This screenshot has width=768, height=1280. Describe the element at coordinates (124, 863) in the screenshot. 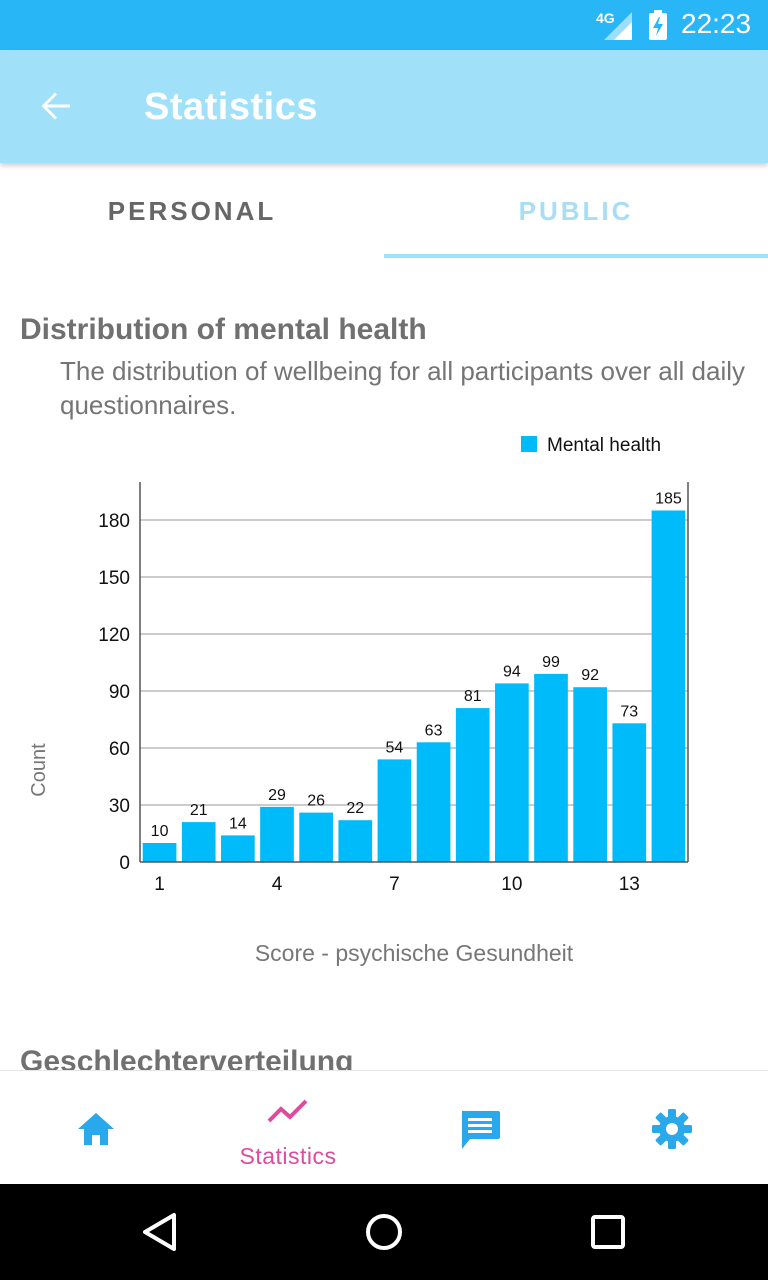

I see `y-tick-label: 0` at that location.